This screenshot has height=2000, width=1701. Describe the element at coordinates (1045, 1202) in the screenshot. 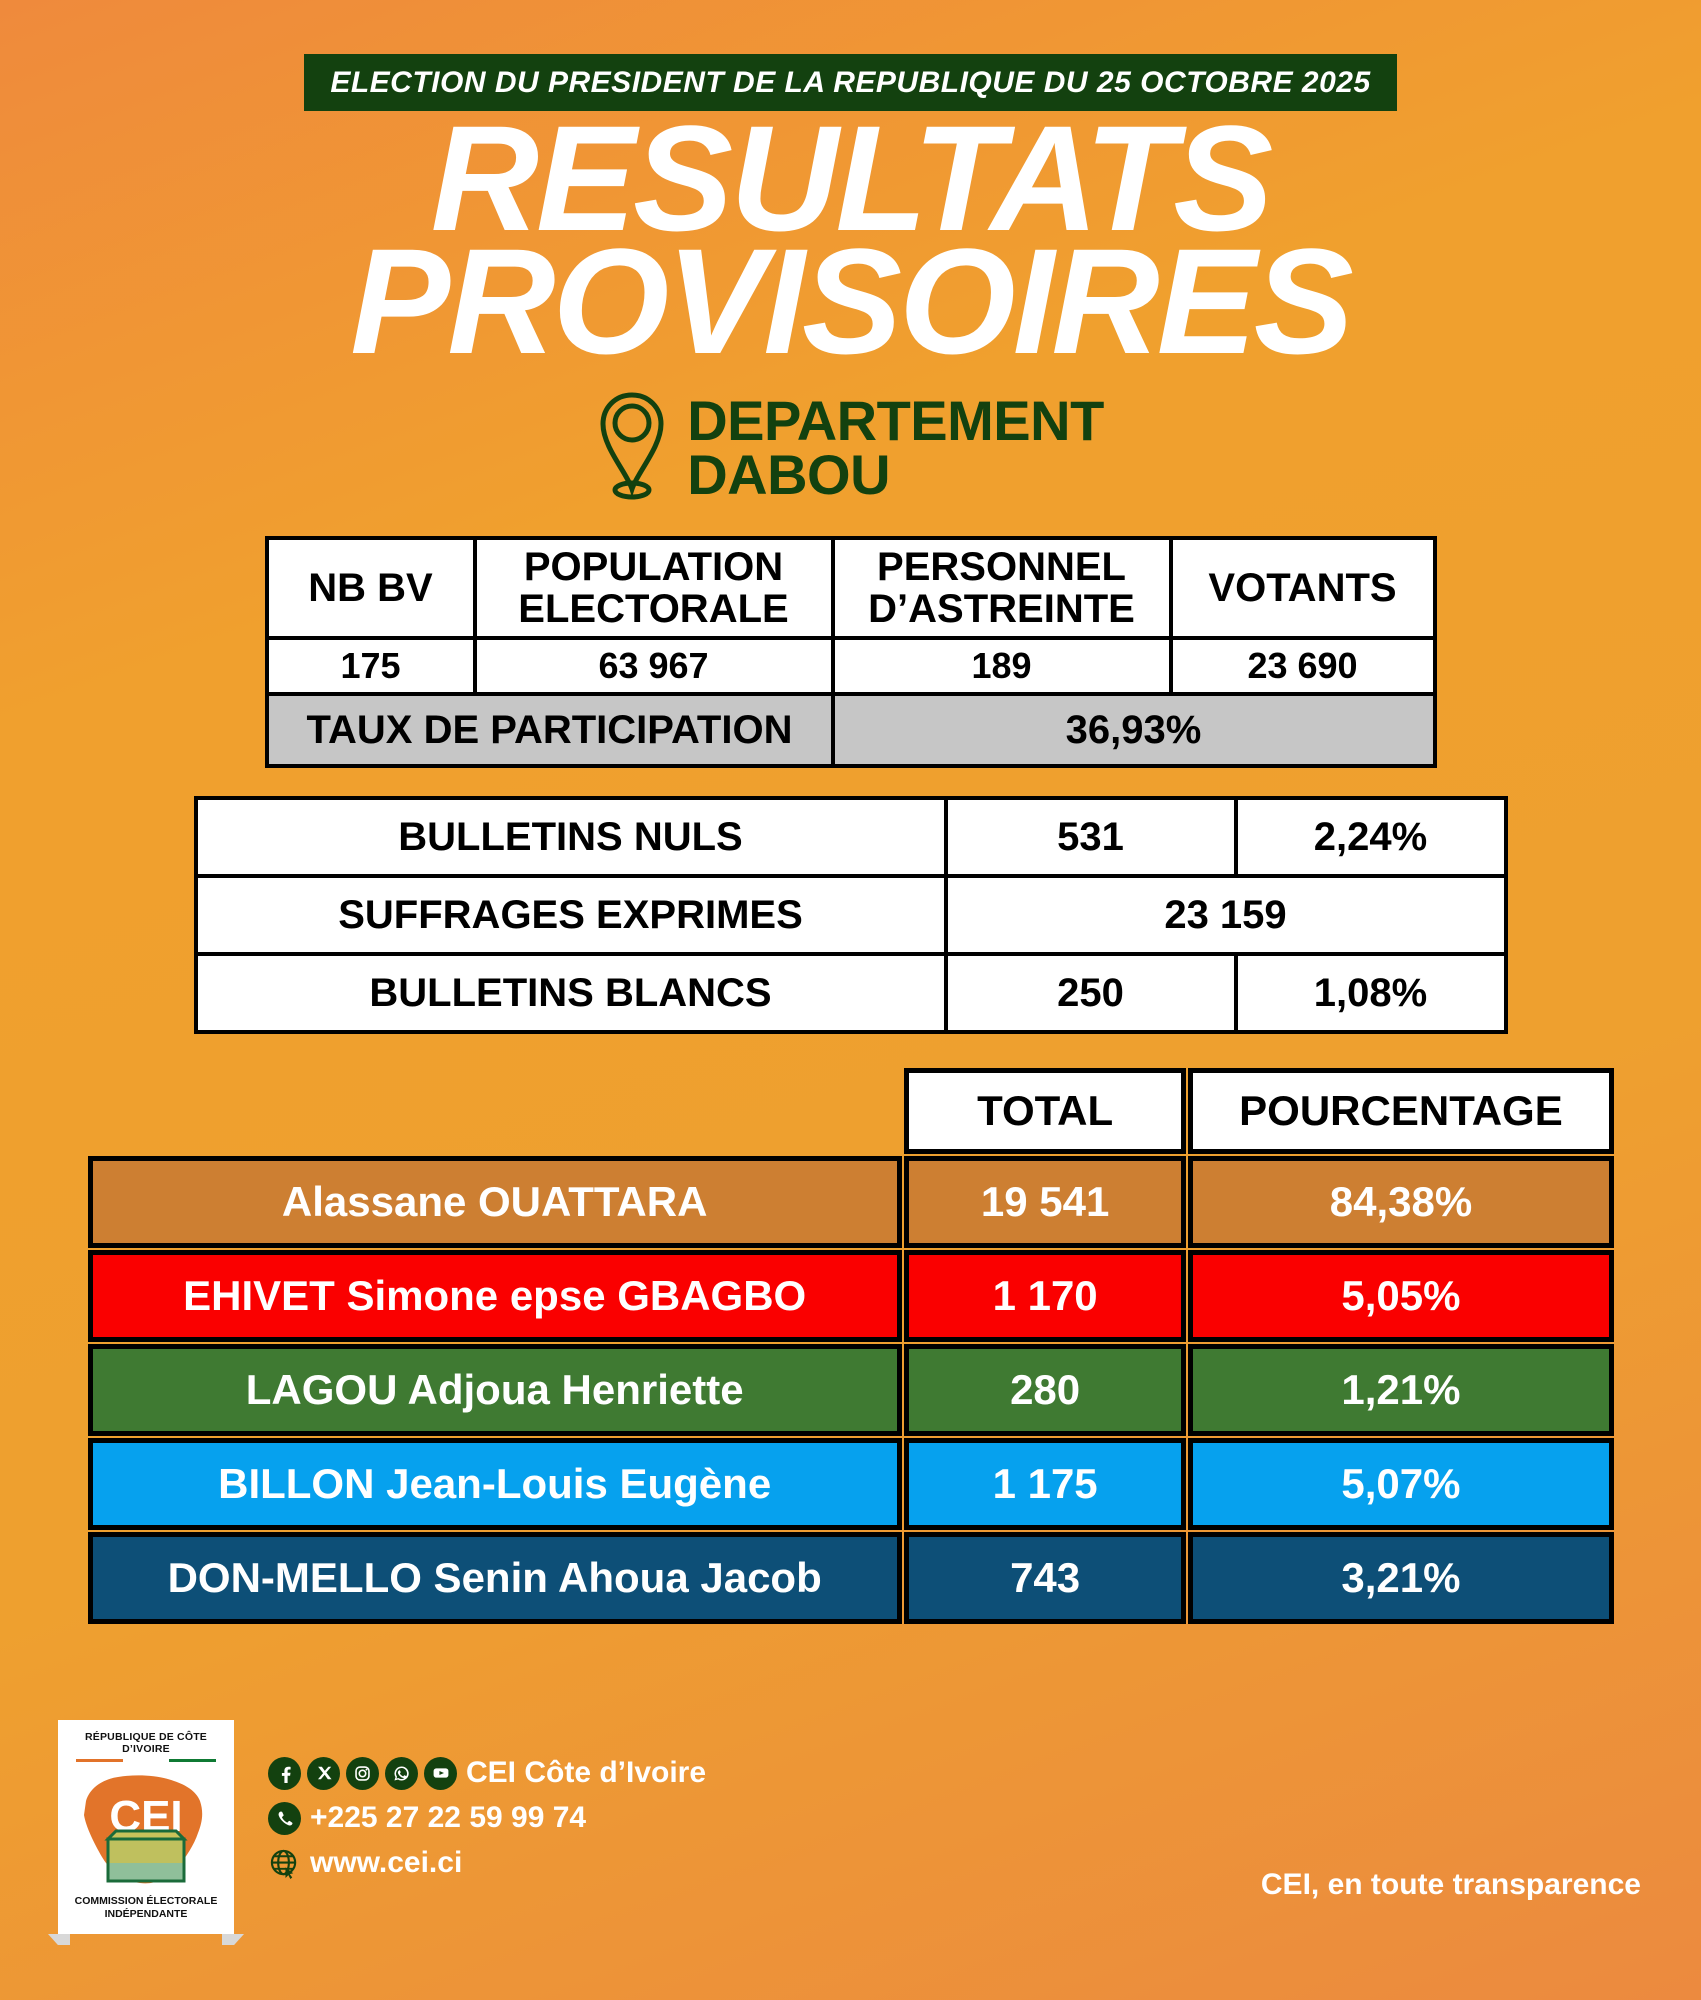

I see `candidate-total: 19 541` at that location.